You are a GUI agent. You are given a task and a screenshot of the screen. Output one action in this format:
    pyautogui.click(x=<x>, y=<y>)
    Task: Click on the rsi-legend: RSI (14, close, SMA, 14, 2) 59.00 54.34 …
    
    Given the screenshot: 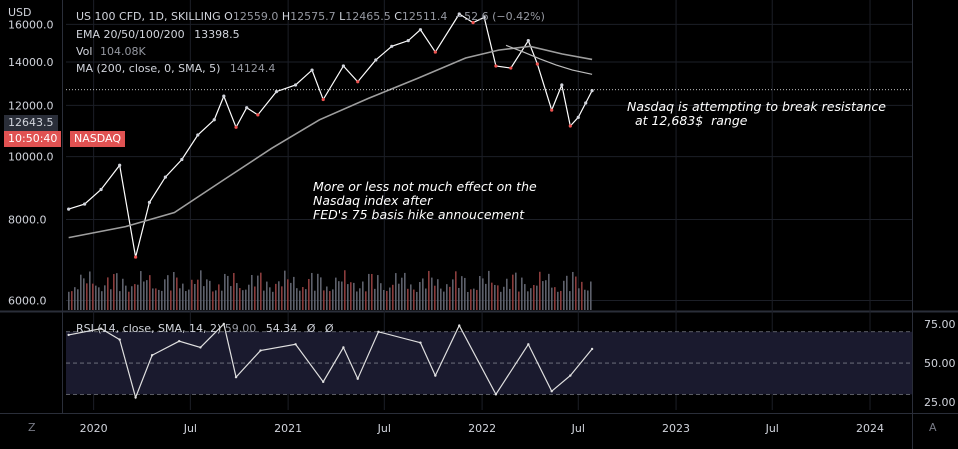 What is the action you would take?
    pyautogui.click(x=205, y=328)
    